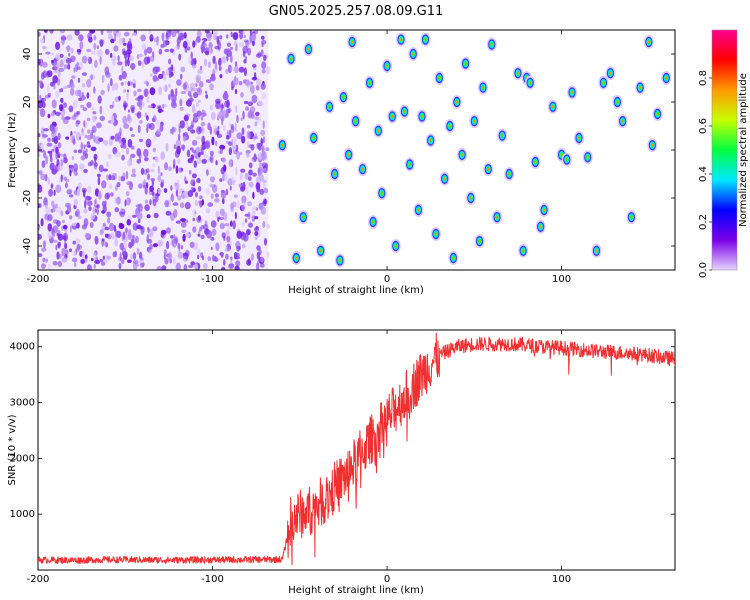  Describe the element at coordinates (356, 11) in the screenshot. I see `chart-title: GN05.2025.257.08.09.G11` at that location.